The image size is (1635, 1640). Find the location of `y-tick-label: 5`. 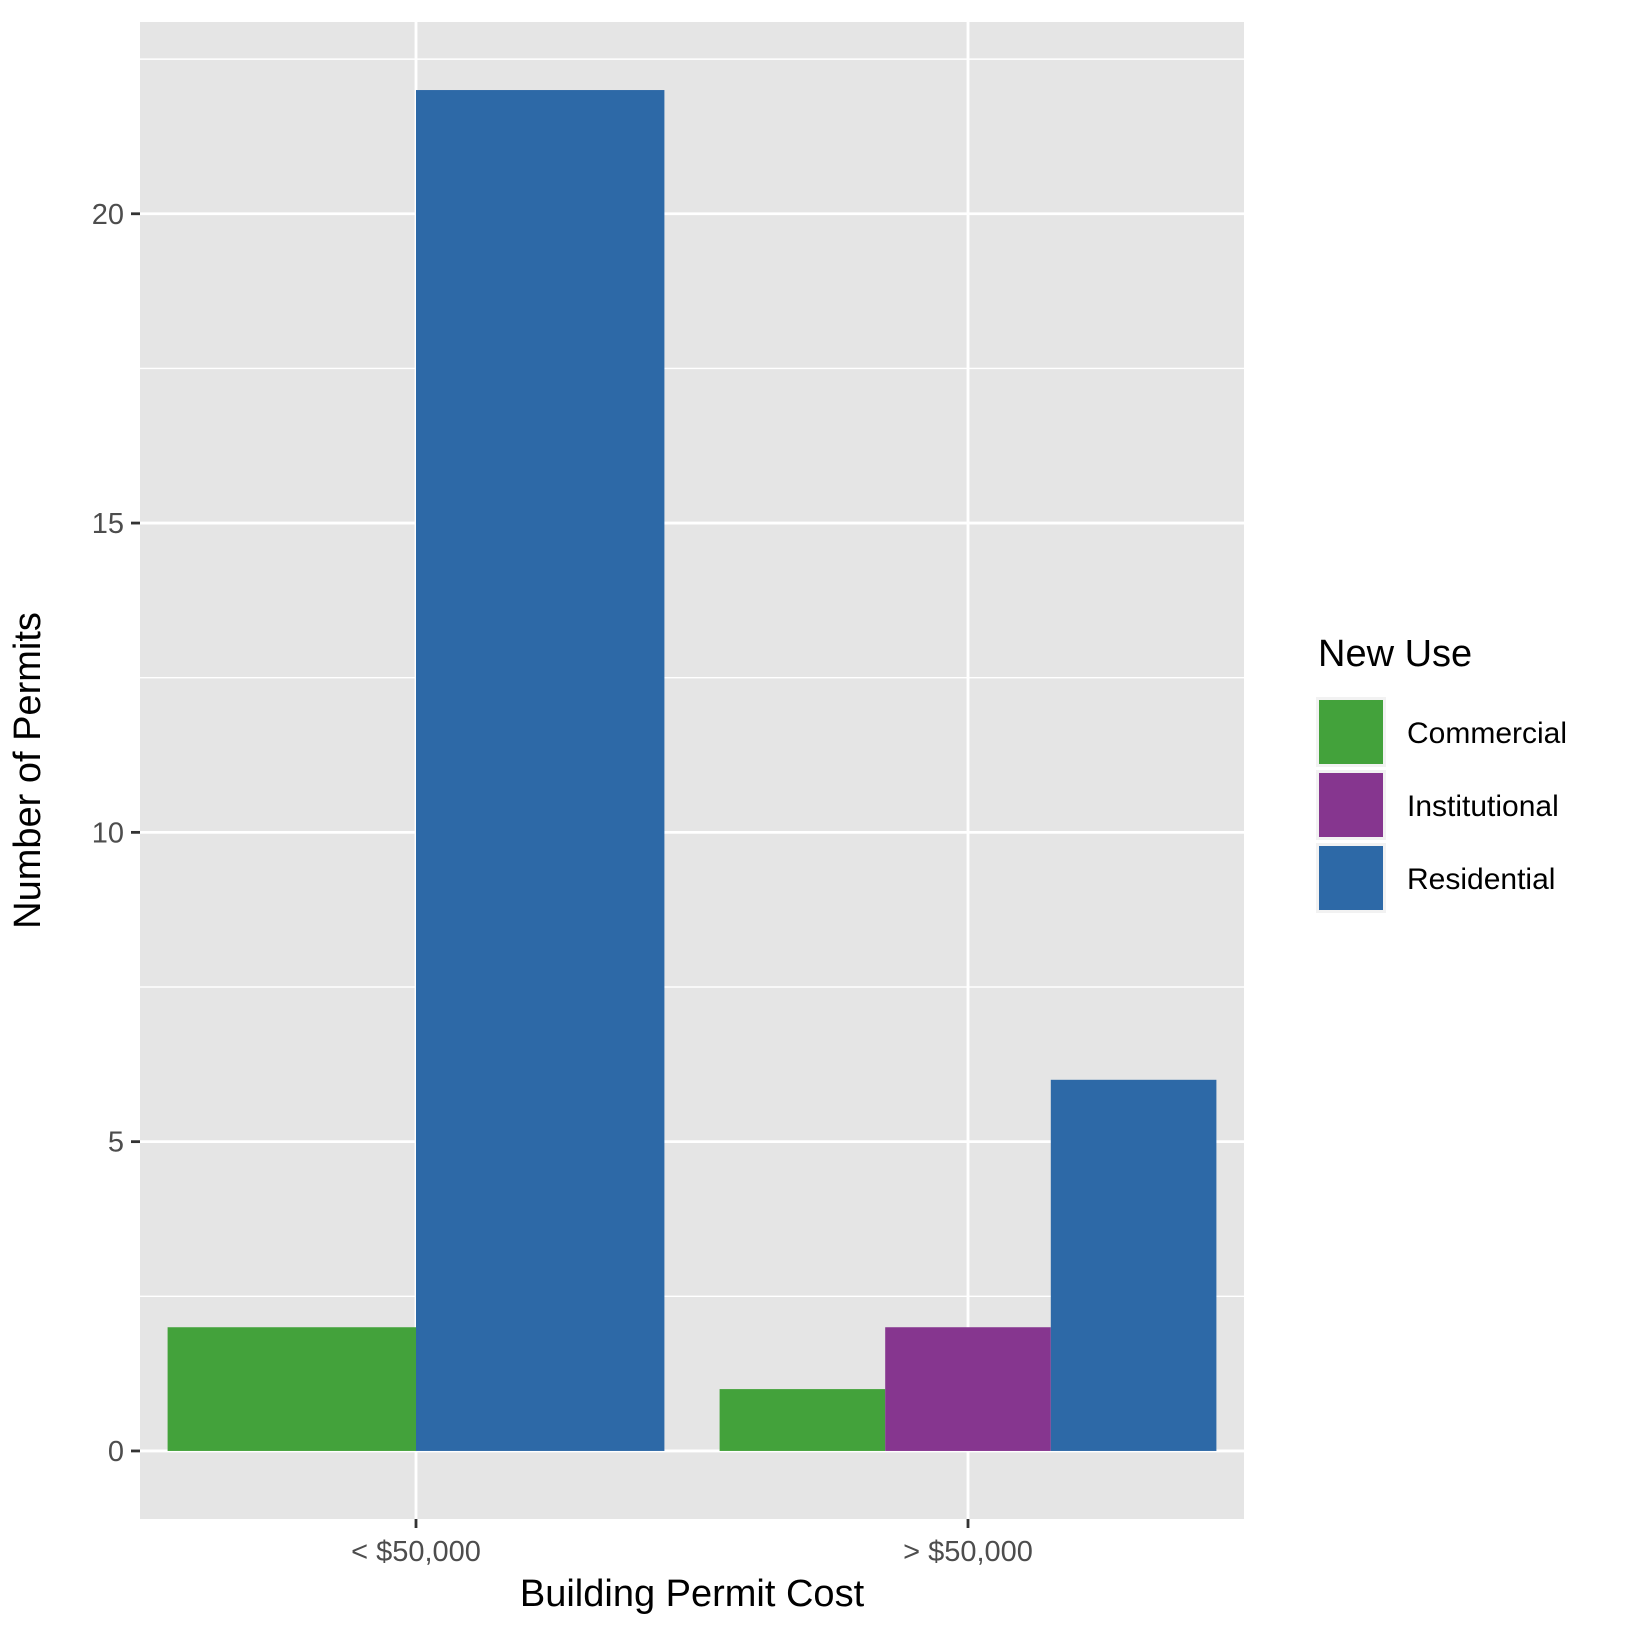

y-tick-label: 5 is located at coordinates (116, 1143).